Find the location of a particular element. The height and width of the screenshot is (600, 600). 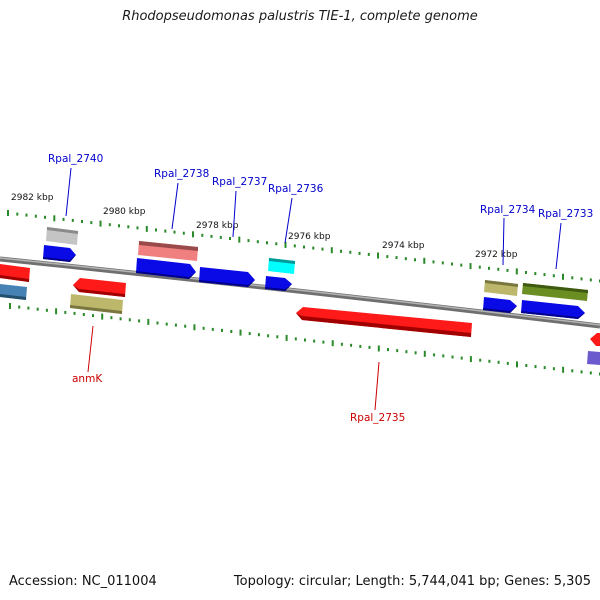

gene-rpal-2734b is located at coordinates (500, 305).